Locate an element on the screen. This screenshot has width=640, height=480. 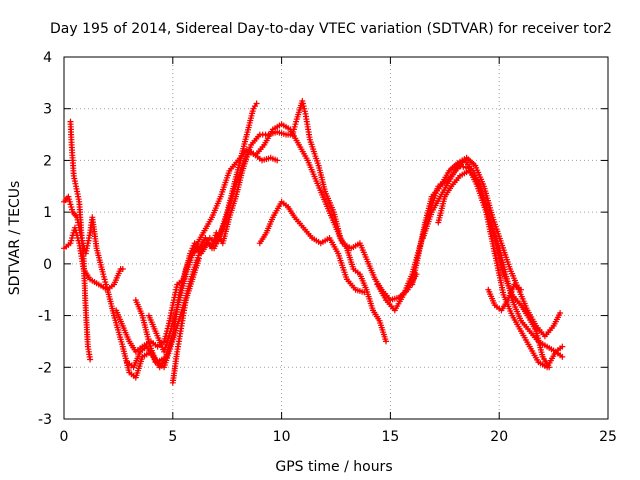
x-tick-label: 15 is located at coordinates (390, 437).